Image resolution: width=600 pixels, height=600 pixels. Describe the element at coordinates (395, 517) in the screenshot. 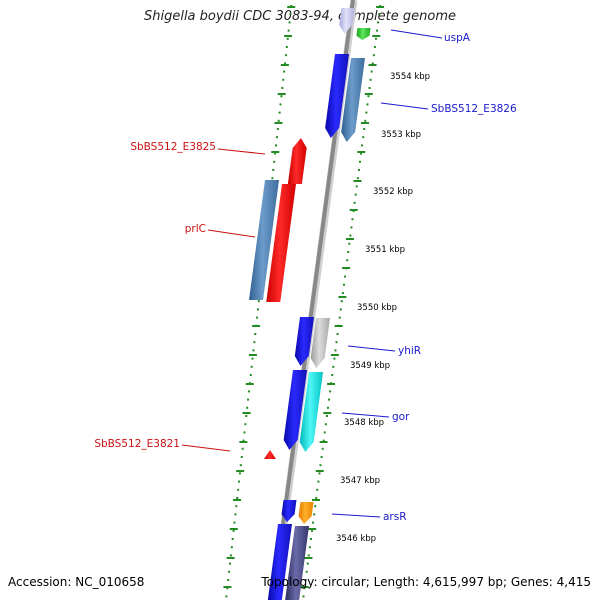

I see `feature-label-arsR: arsR` at that location.